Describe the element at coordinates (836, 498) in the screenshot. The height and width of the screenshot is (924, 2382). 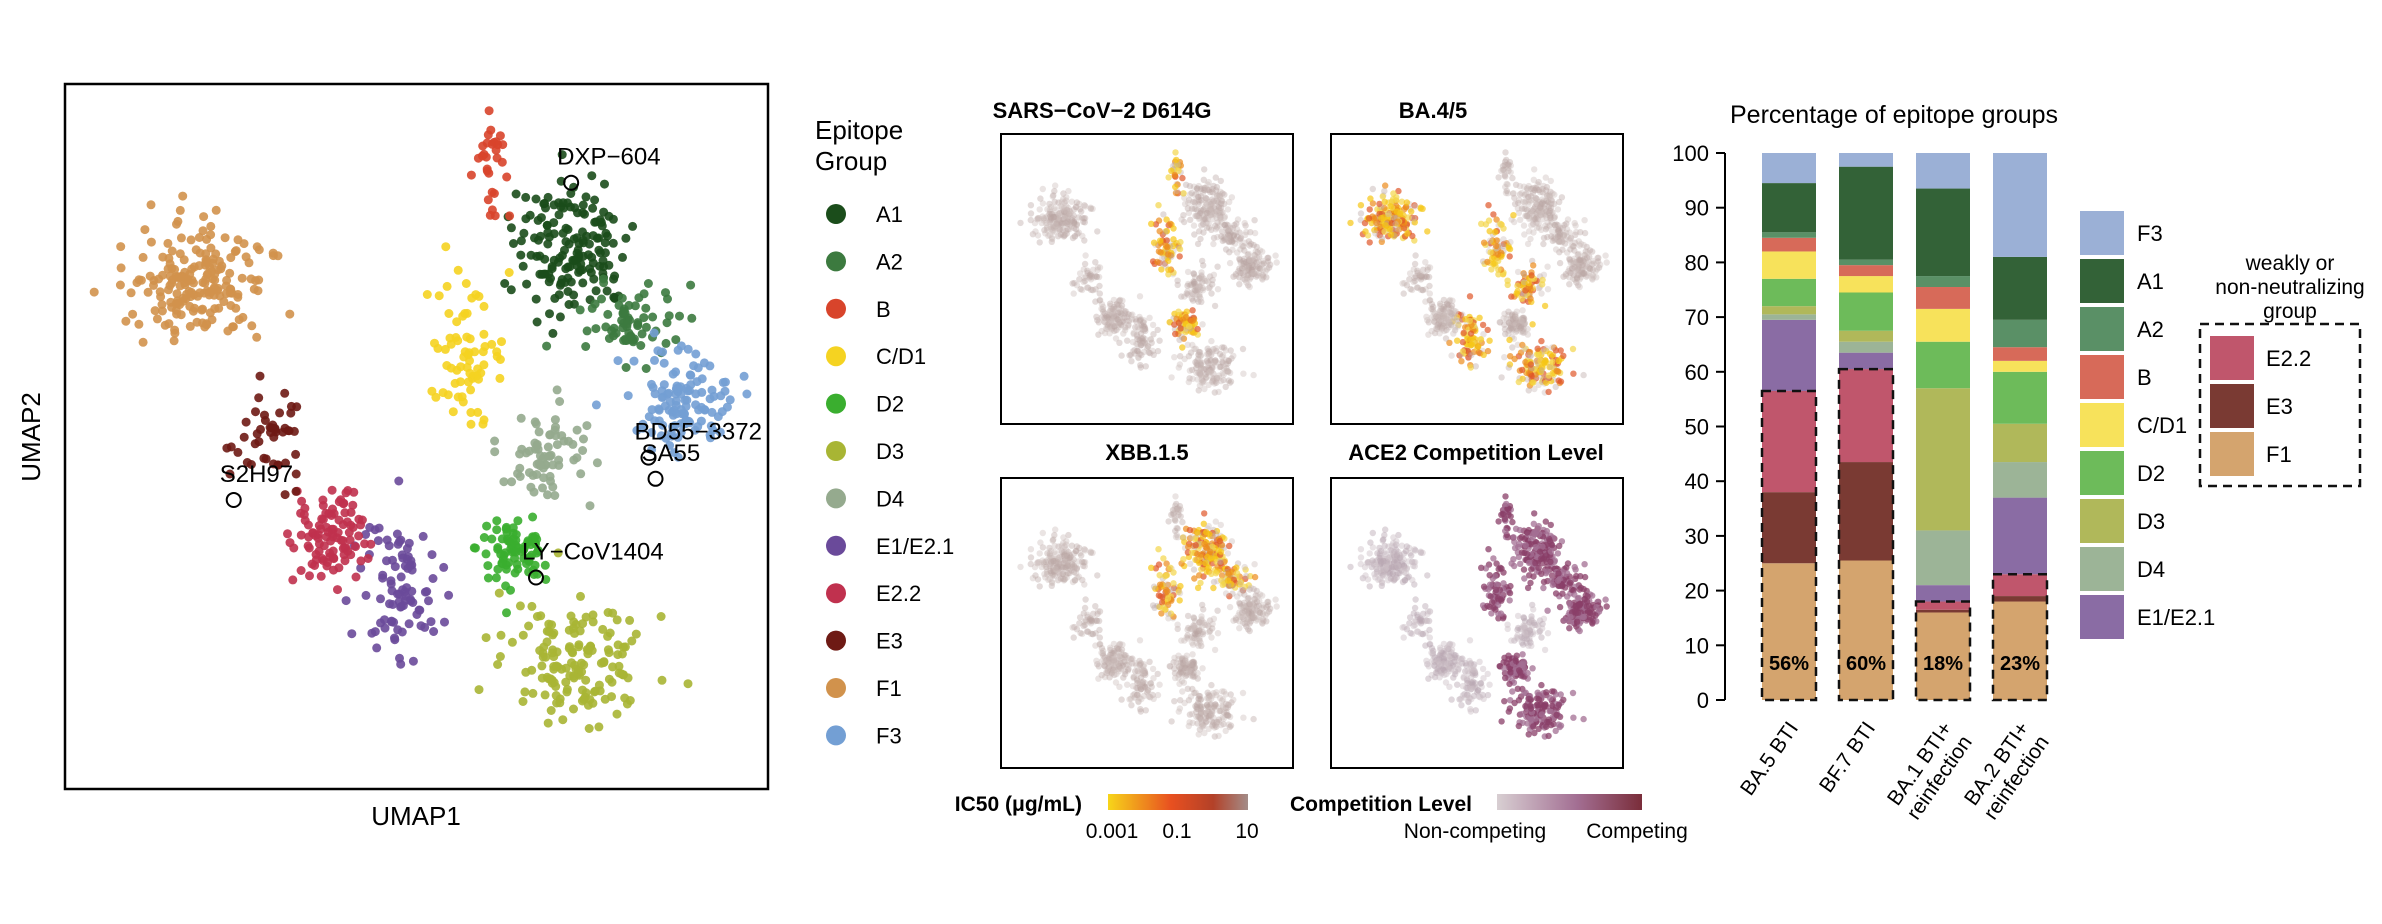
I see `epitope-legend-swatch-d4` at that location.